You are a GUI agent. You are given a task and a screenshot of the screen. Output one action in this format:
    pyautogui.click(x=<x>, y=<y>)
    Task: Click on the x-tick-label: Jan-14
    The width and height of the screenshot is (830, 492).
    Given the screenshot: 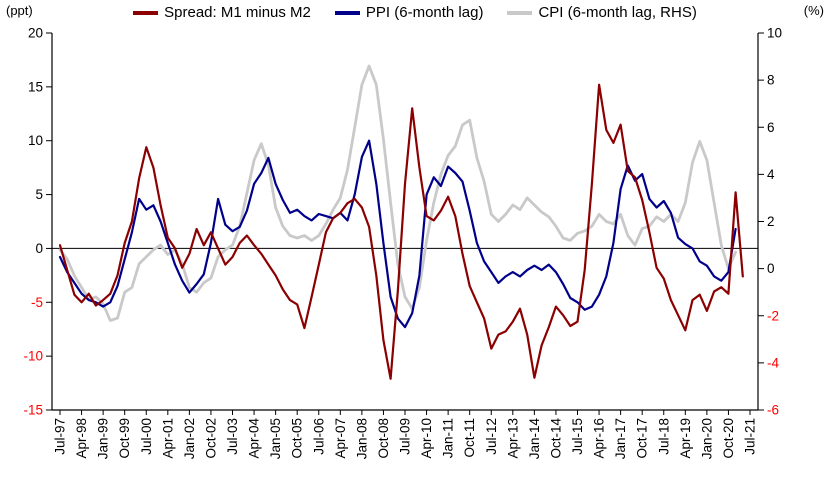 What is the action you would take?
    pyautogui.click(x=534, y=439)
    